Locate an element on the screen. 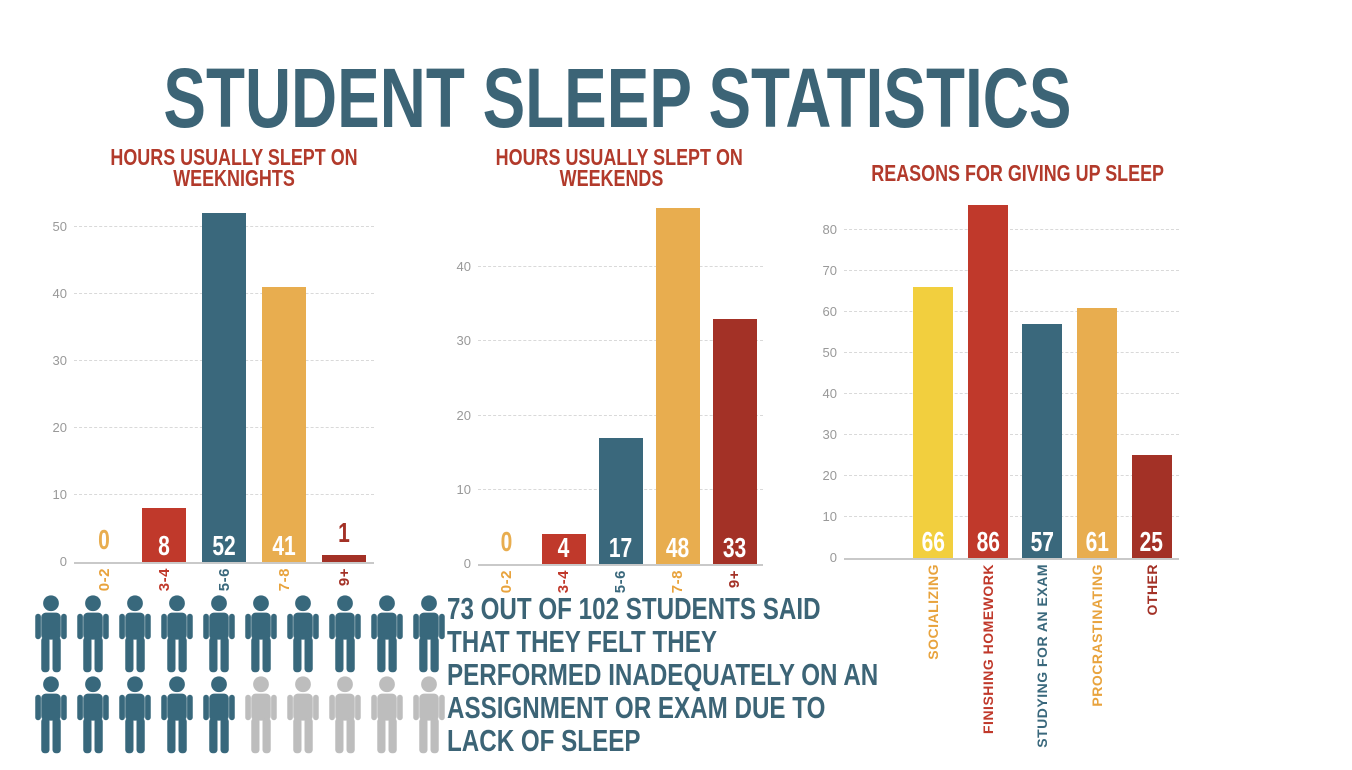 The image size is (1352, 770). chart-weeknights: 0 10 20 30 40 50 0 8 52 41 1 0-2 3-4 5-6 7-8 9+ is located at coordinates (207, 400).